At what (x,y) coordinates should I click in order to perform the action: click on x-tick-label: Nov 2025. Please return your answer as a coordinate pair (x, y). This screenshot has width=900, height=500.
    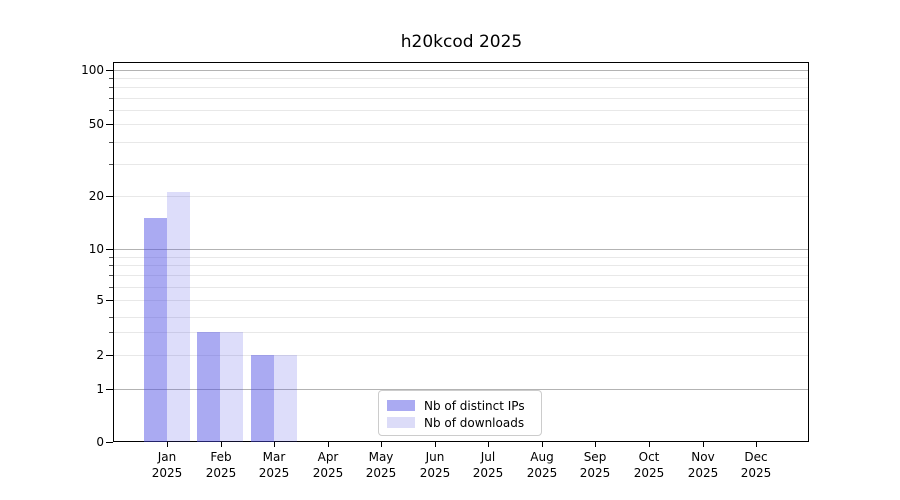
    Looking at the image, I should click on (703, 465).